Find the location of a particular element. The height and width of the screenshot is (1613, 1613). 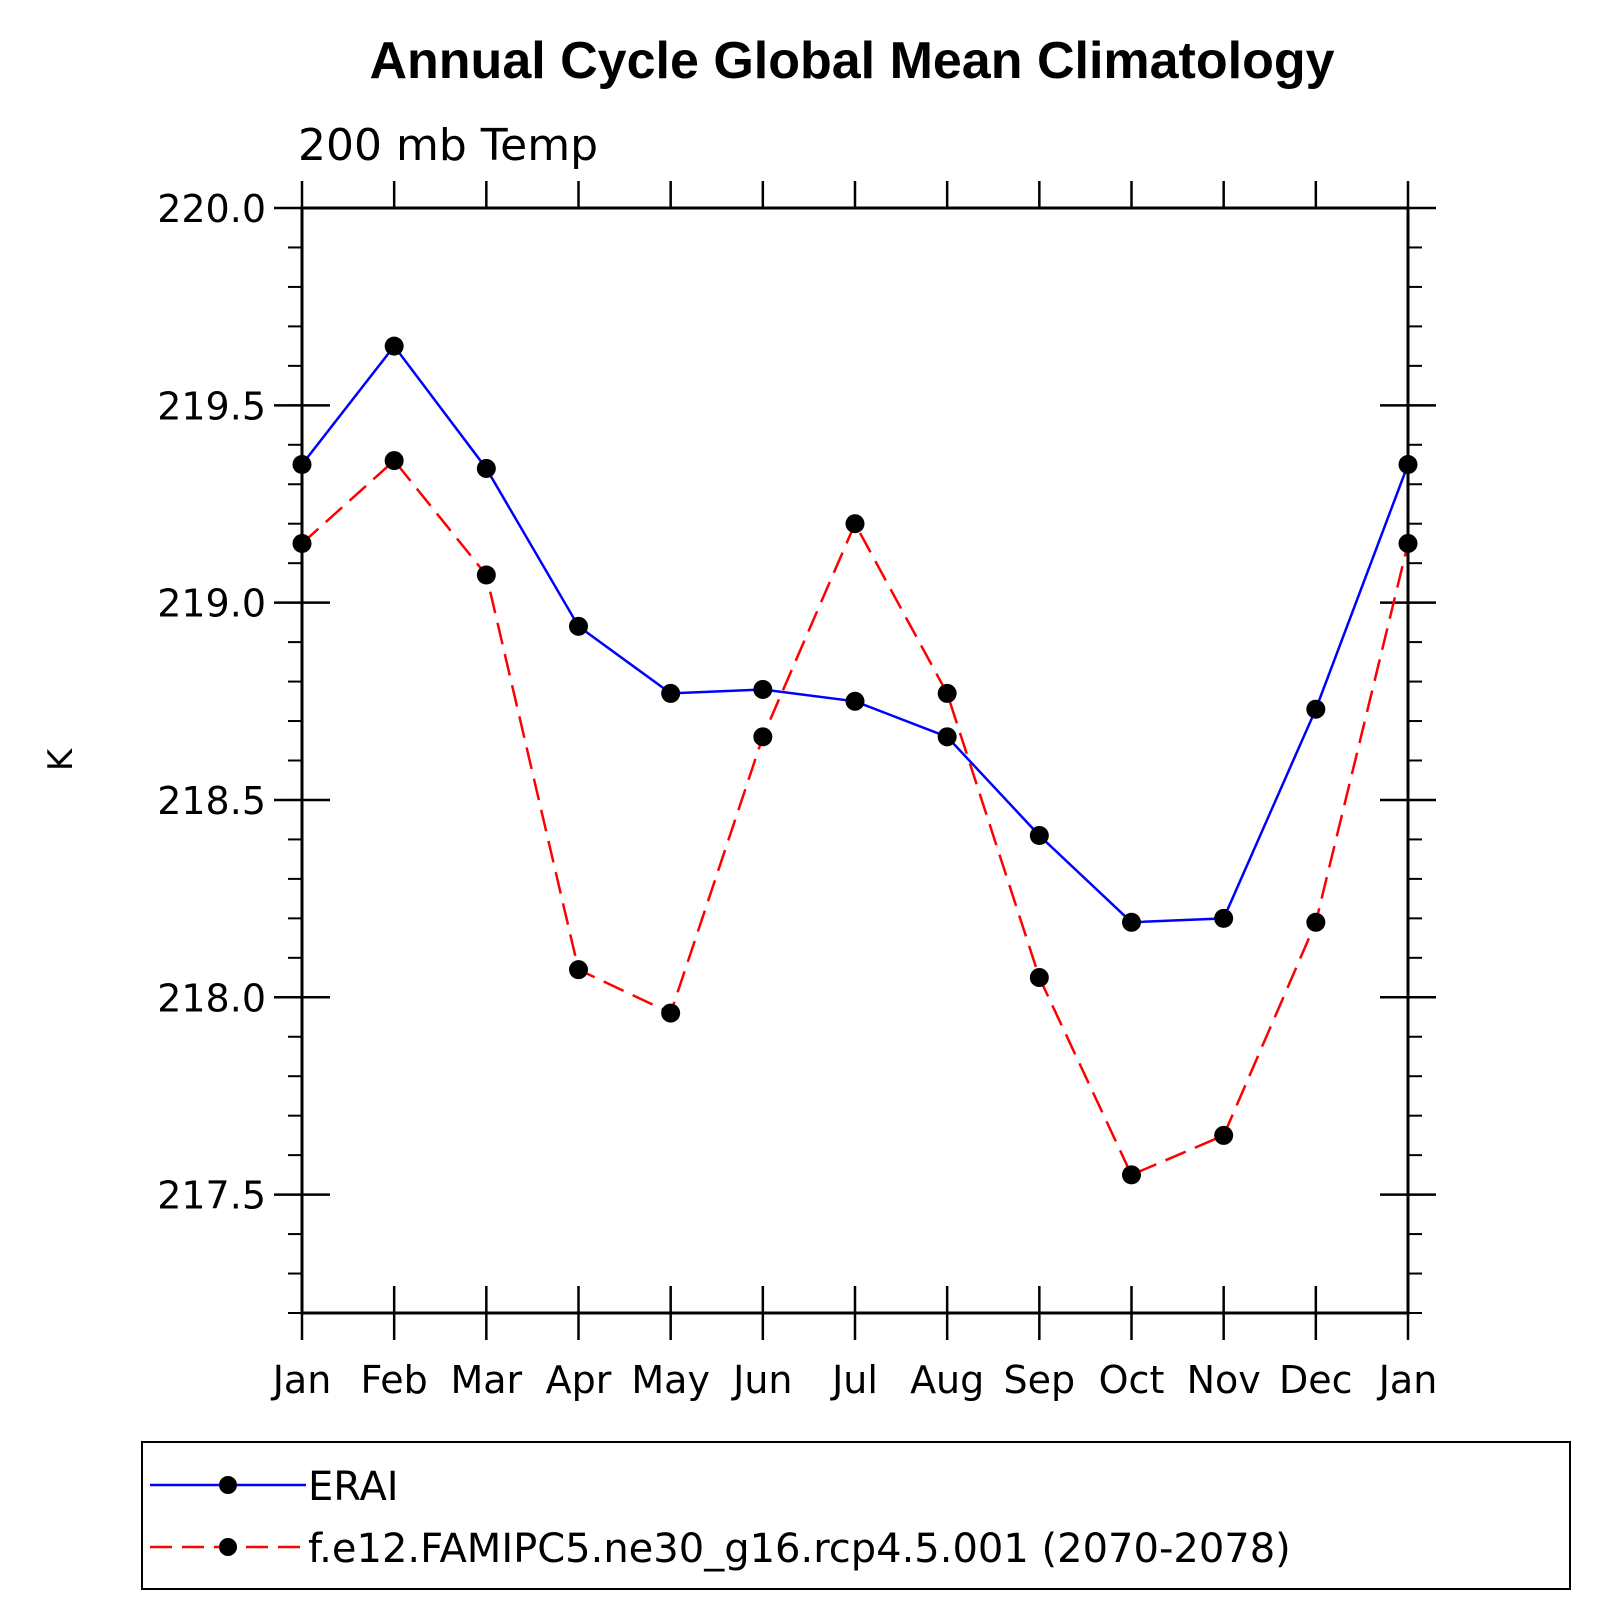

x-tick-label: May is located at coordinates (670, 1380).